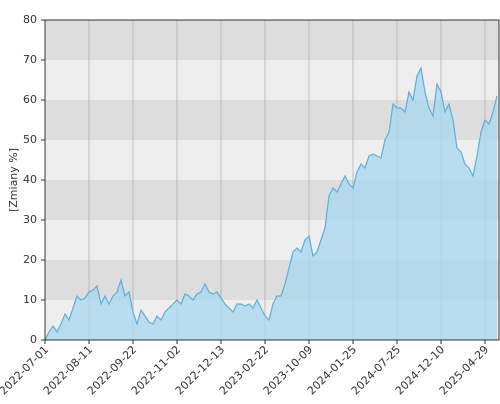 The image size is (500, 404). I want to click on y-tick-label: 60, so click(30, 99).